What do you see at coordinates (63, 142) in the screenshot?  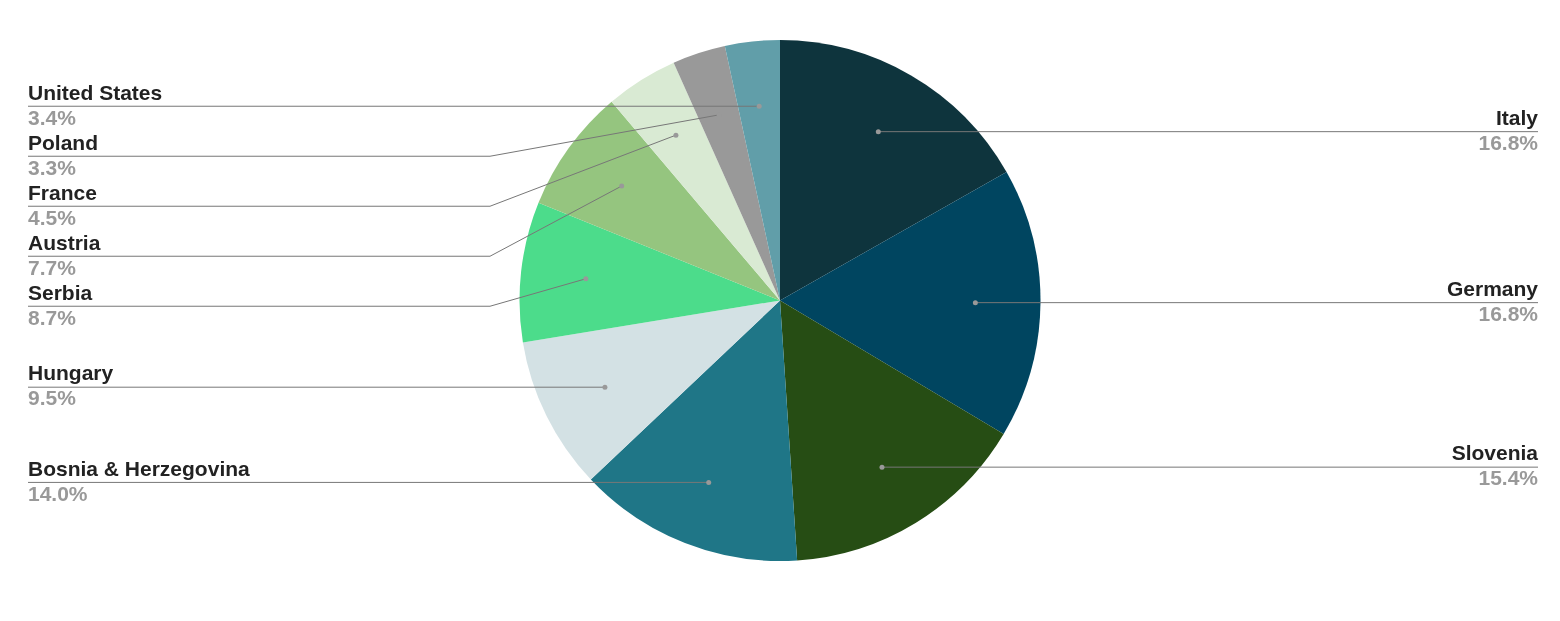 I see `slice-label: Poland` at bounding box center [63, 142].